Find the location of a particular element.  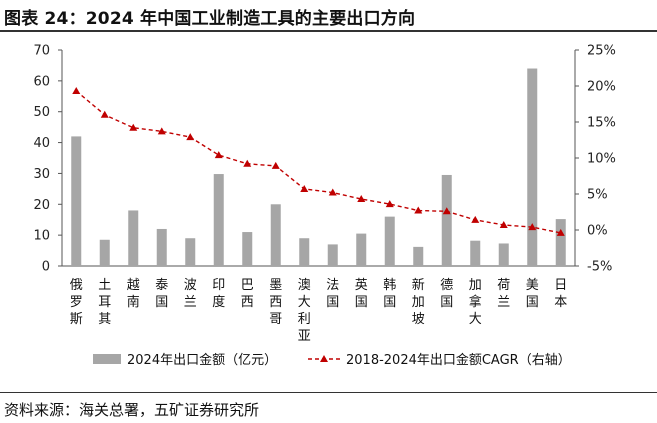

cagr-point-印度 is located at coordinates (218, 155).